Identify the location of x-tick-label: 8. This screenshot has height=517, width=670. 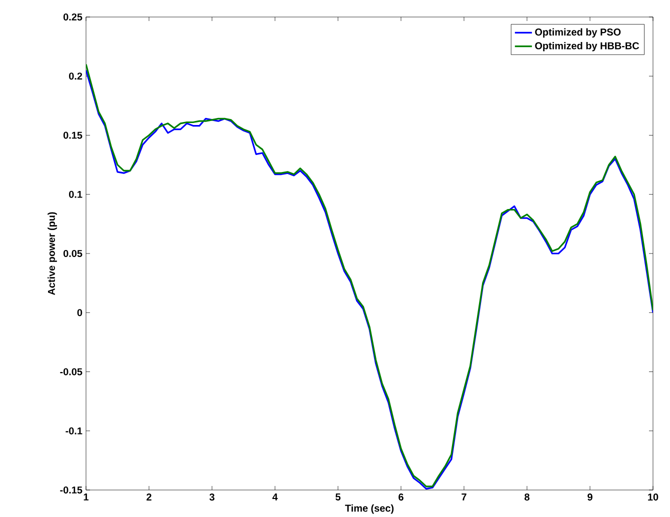
(527, 497).